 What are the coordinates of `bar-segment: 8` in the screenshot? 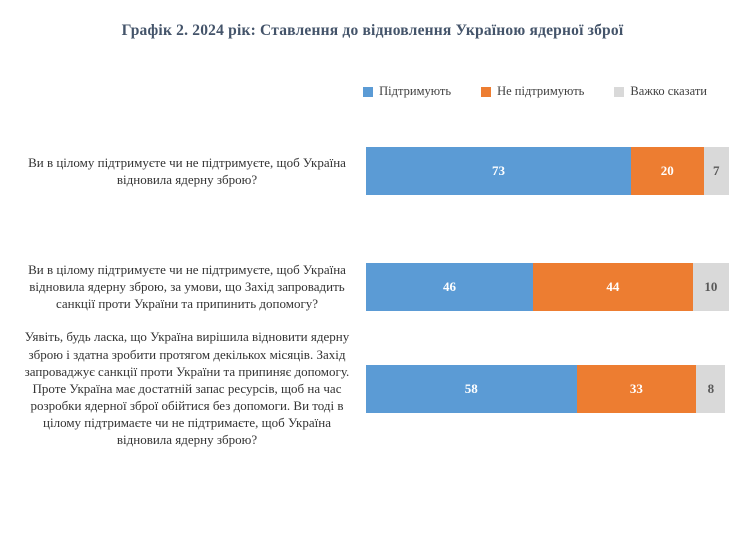 It's located at (711, 388).